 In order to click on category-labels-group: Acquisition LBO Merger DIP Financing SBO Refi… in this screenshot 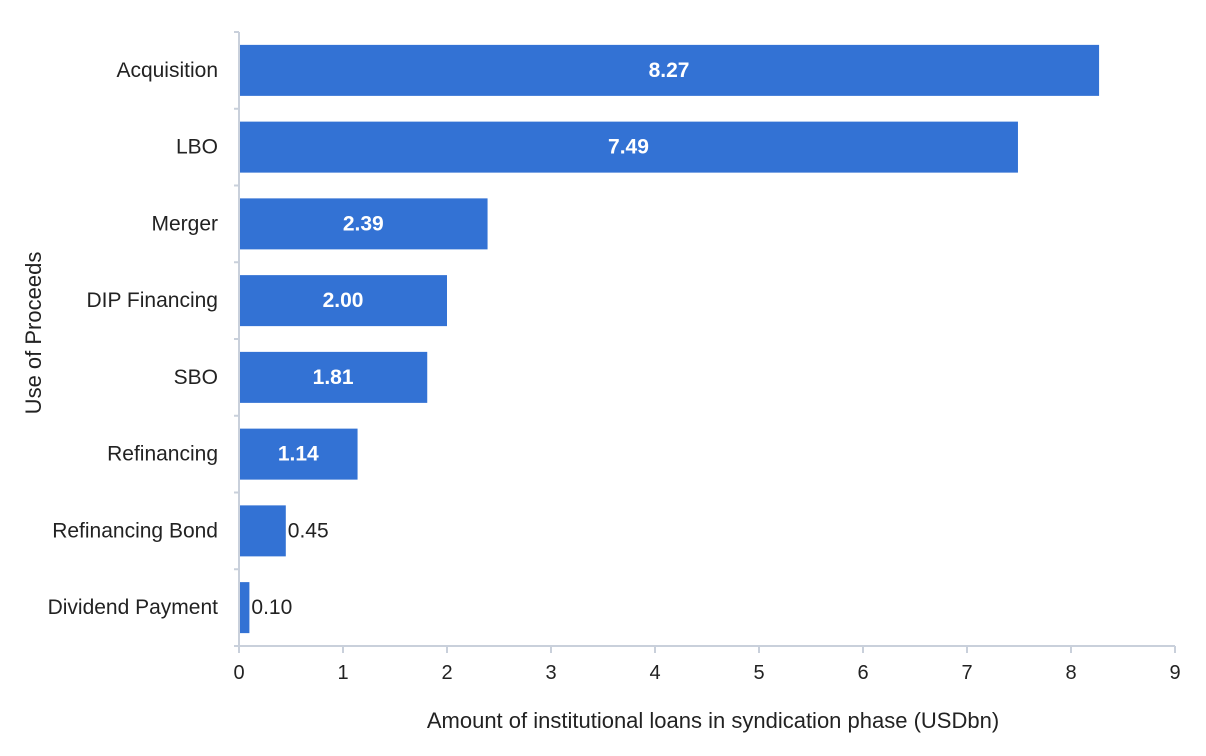, I will do `click(133, 339)`.